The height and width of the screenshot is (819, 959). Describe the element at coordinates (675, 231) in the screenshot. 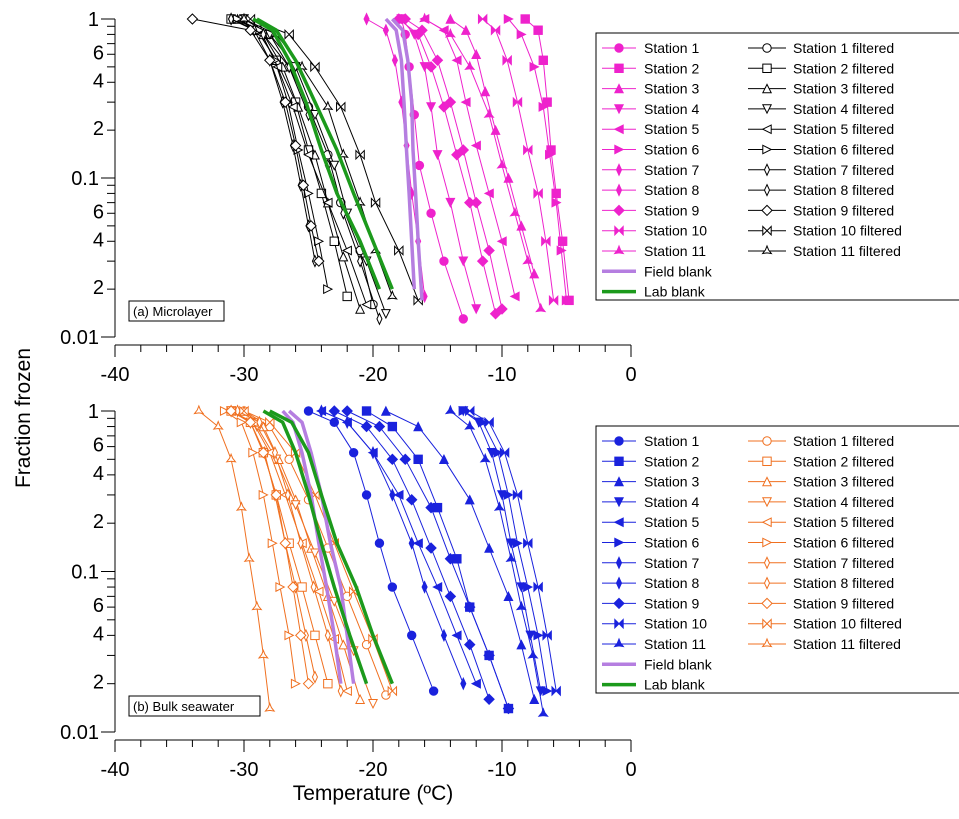

I see `legend-label: Station 10` at that location.